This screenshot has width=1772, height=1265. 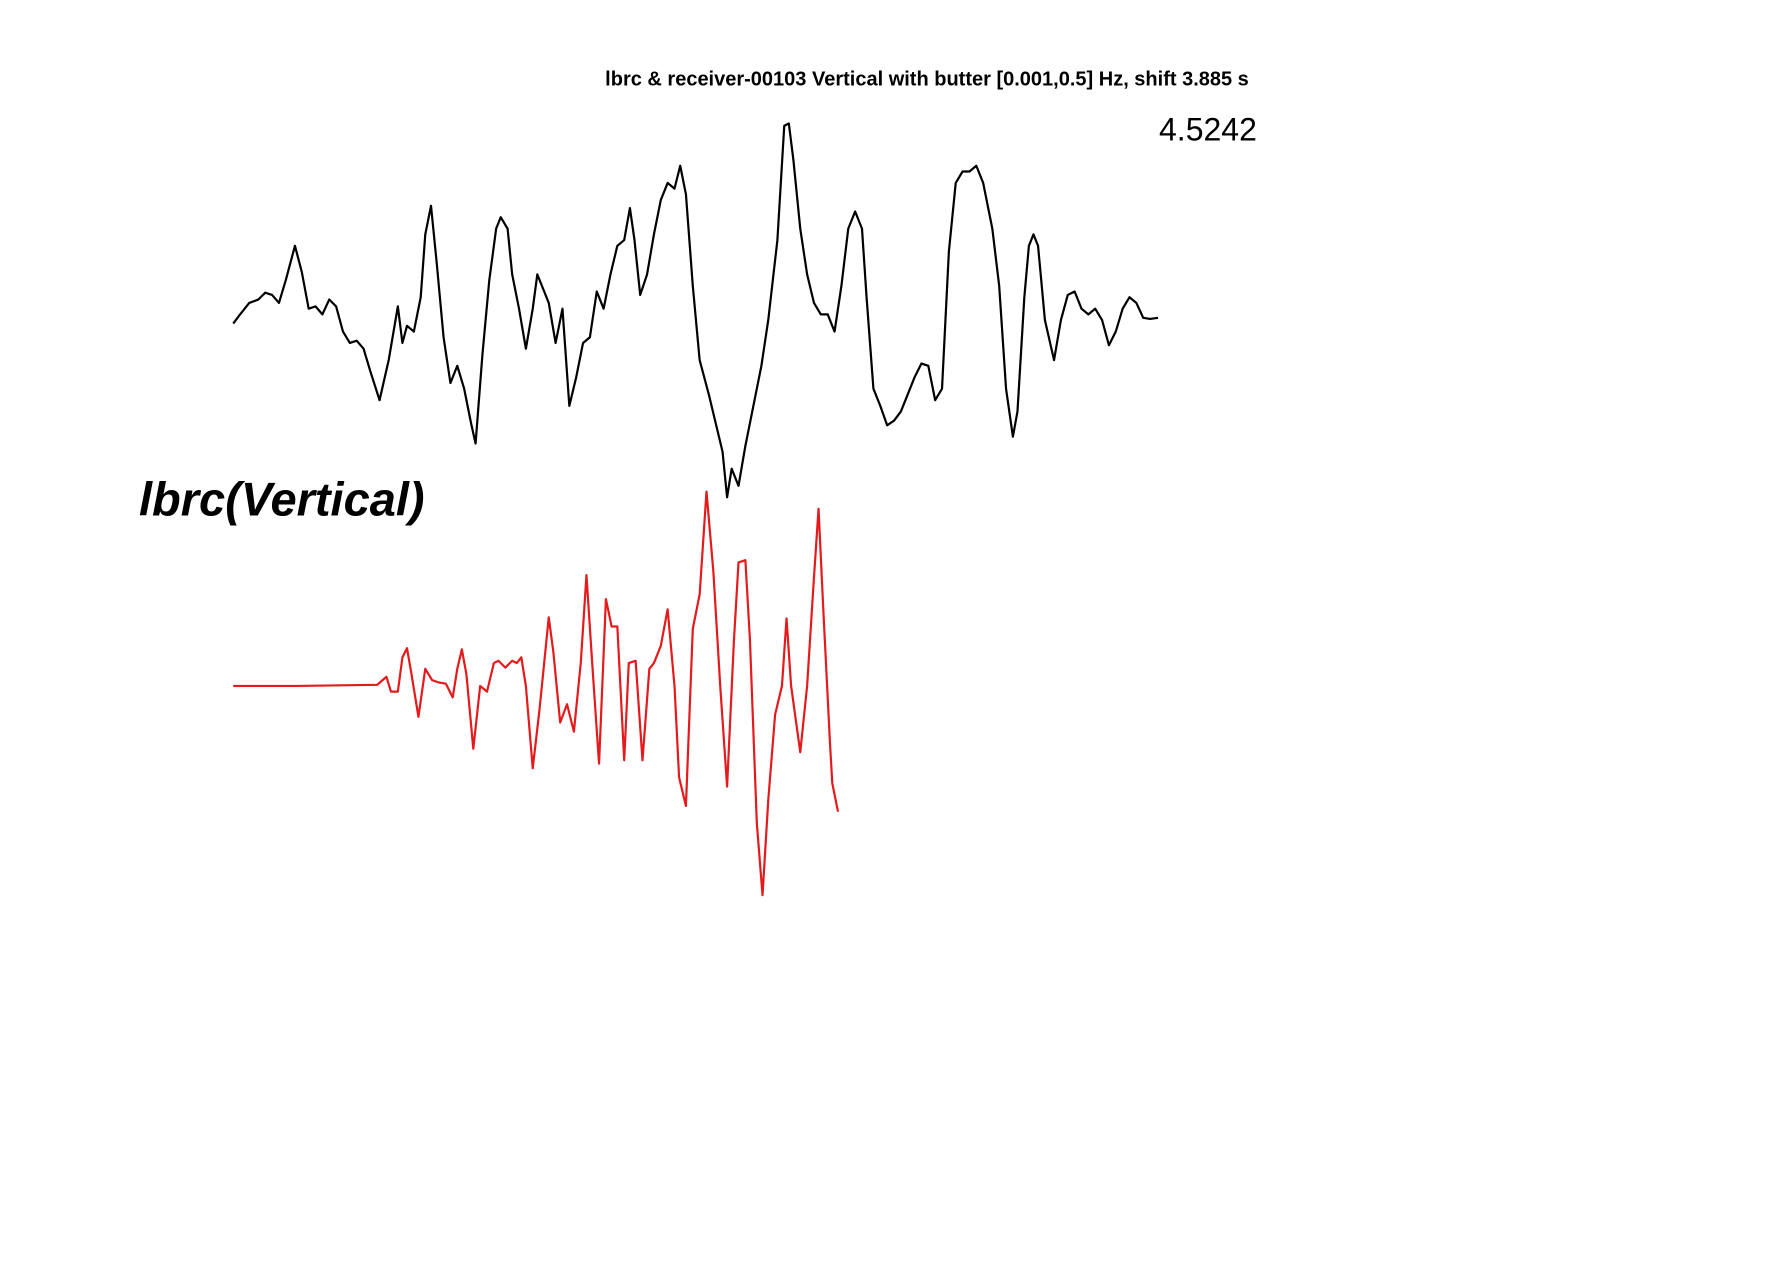 I want to click on amplitude-label: 4.5242, so click(x=1208, y=129).